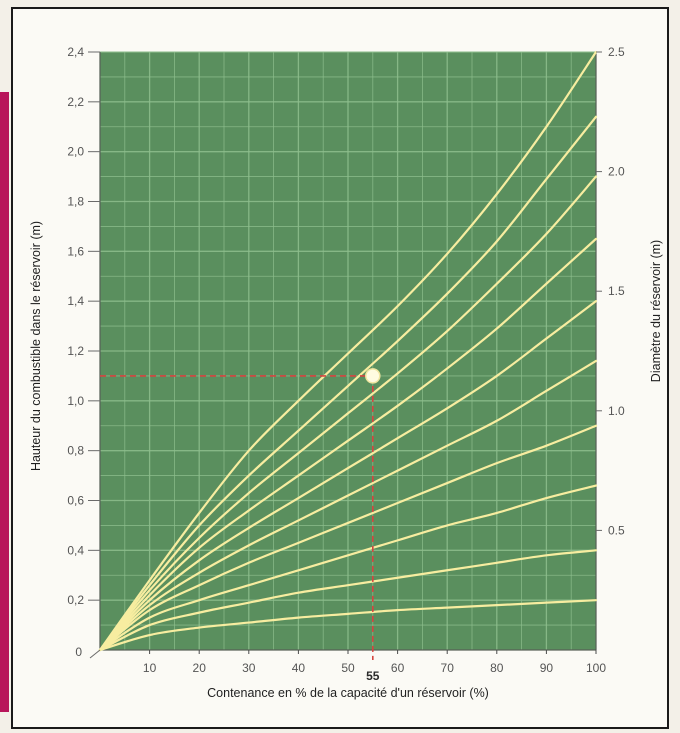 This screenshot has height=733, width=680. Describe the element at coordinates (75, 102) in the screenshot. I see `y-left-tick-label: 2,2` at that location.